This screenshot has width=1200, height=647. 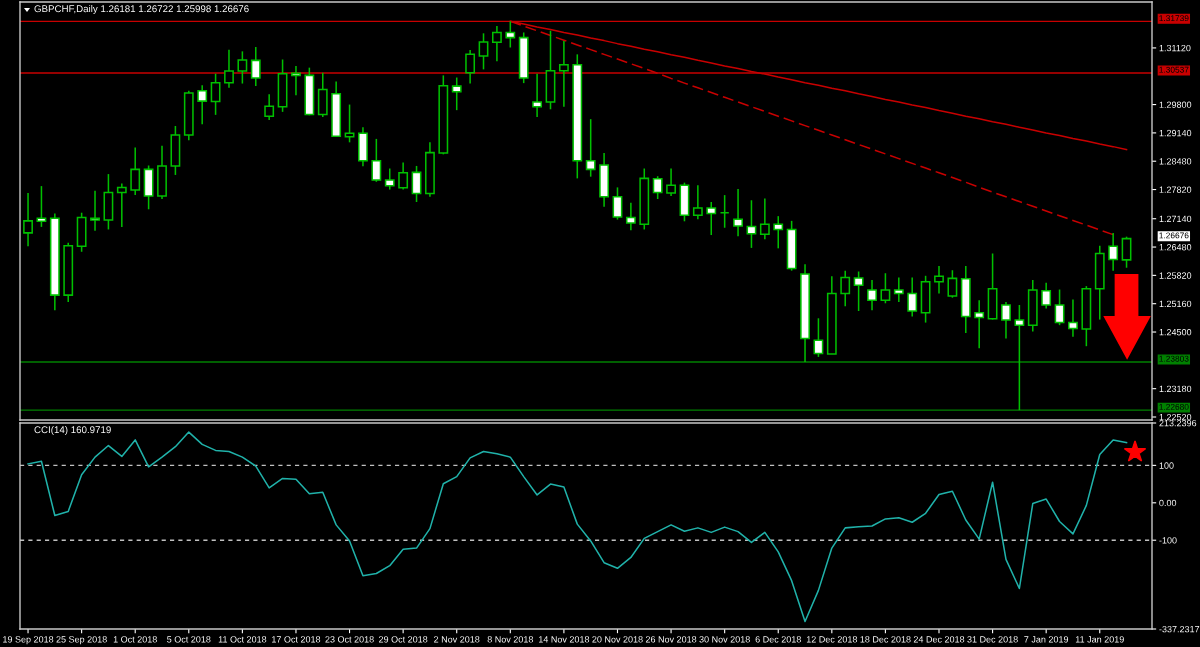 What do you see at coordinates (1175, 189) in the screenshot?
I see `y-tick-label: 1.27820` at bounding box center [1175, 189].